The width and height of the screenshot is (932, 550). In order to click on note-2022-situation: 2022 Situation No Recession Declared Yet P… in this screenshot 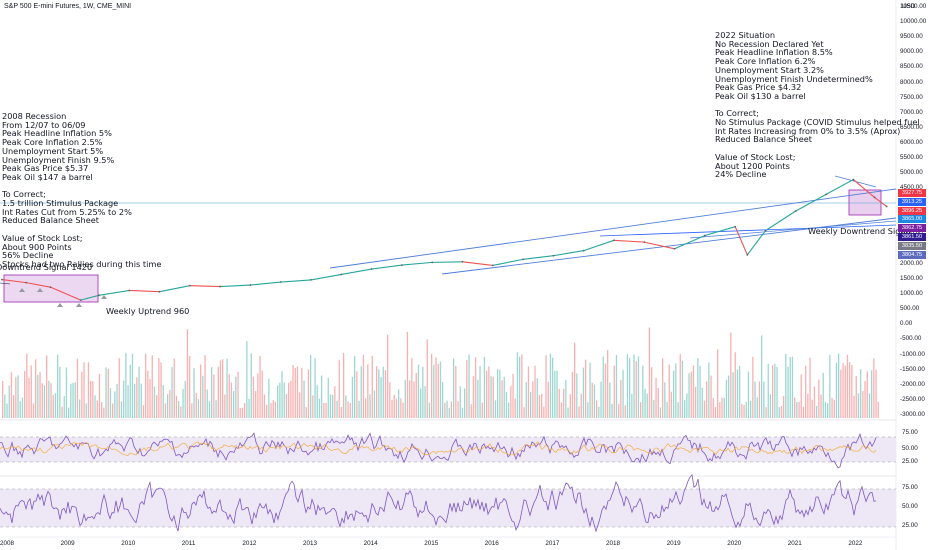, I will do `click(817, 105)`.